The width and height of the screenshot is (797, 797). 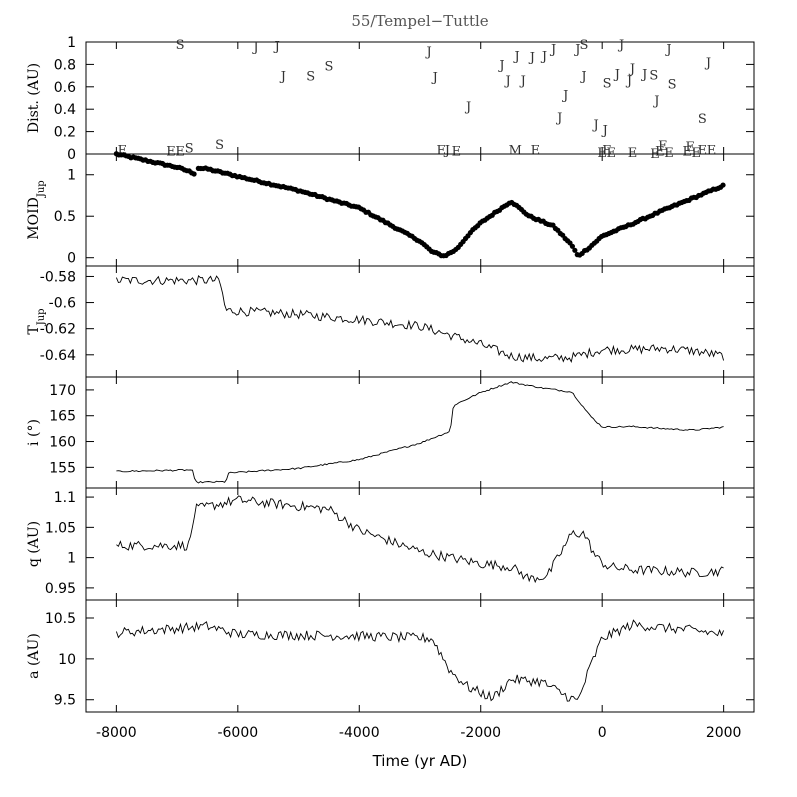 I want to click on y-axis-label: a (AU), so click(x=34, y=656).